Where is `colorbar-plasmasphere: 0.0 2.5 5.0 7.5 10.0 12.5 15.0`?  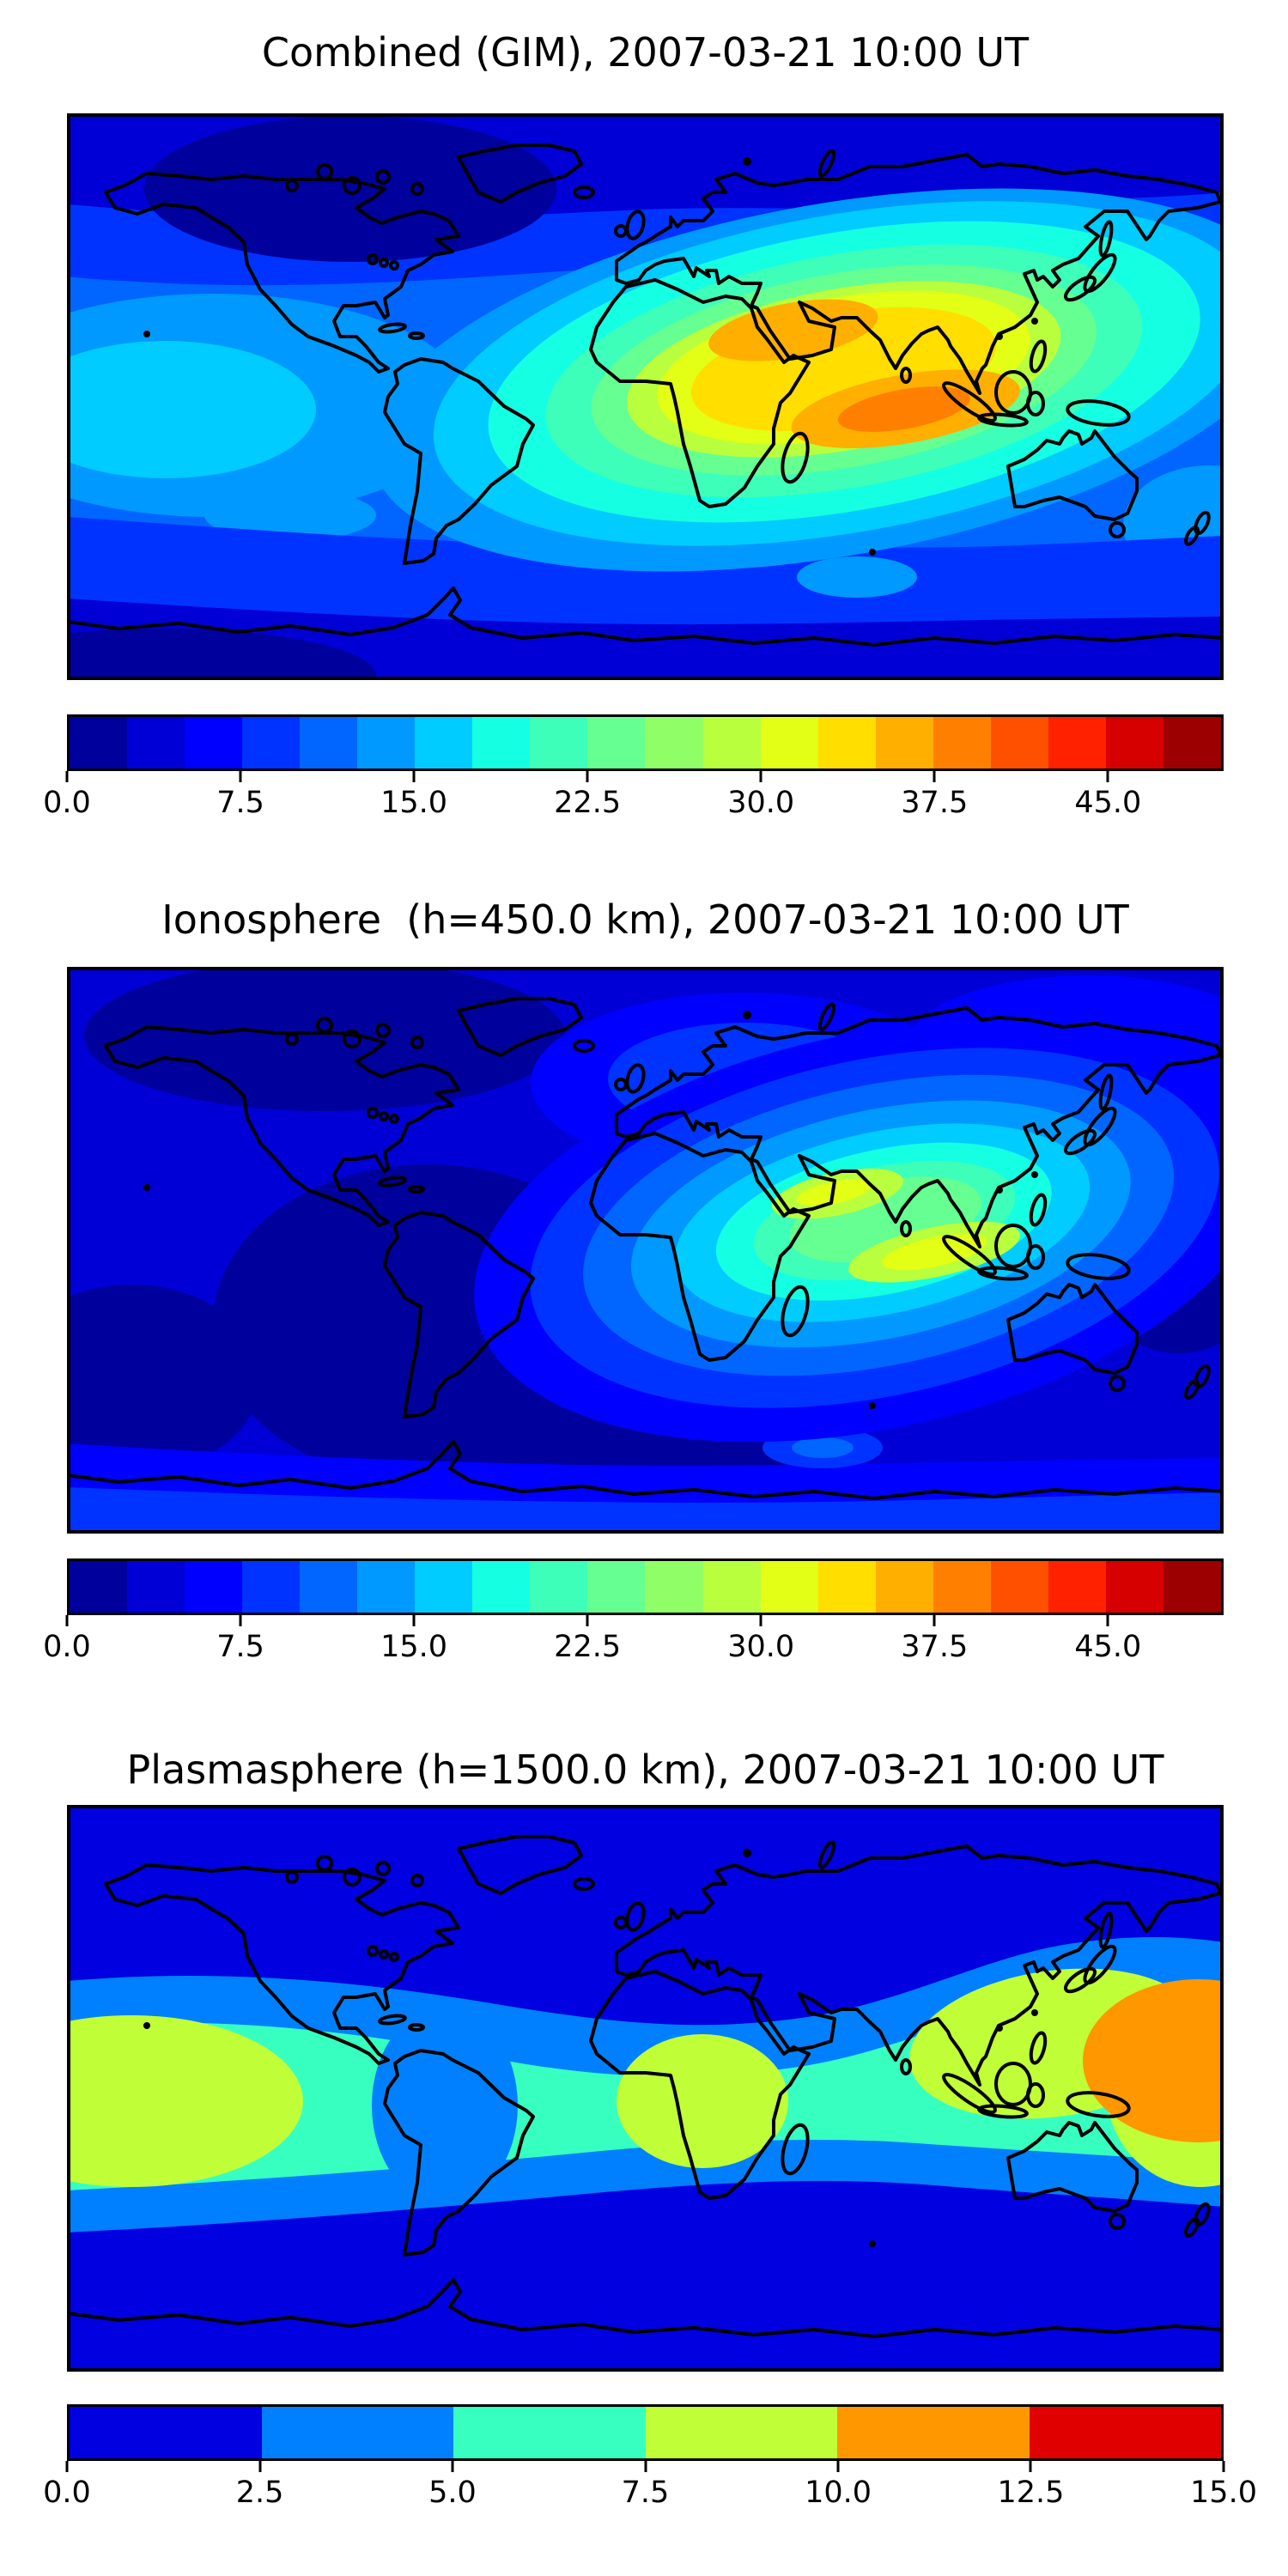 colorbar-plasmasphere: 0.0 2.5 5.0 7.5 10.0 12.5 15.0 is located at coordinates (650, 2457).